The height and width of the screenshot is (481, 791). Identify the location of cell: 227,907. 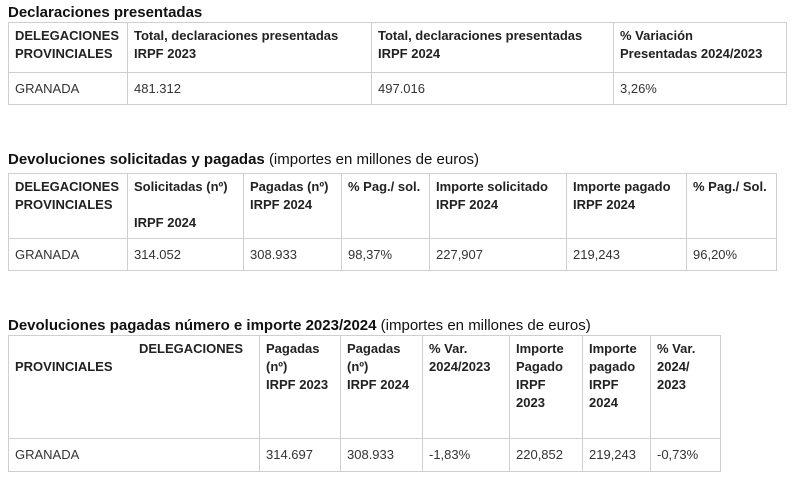
(498, 254).